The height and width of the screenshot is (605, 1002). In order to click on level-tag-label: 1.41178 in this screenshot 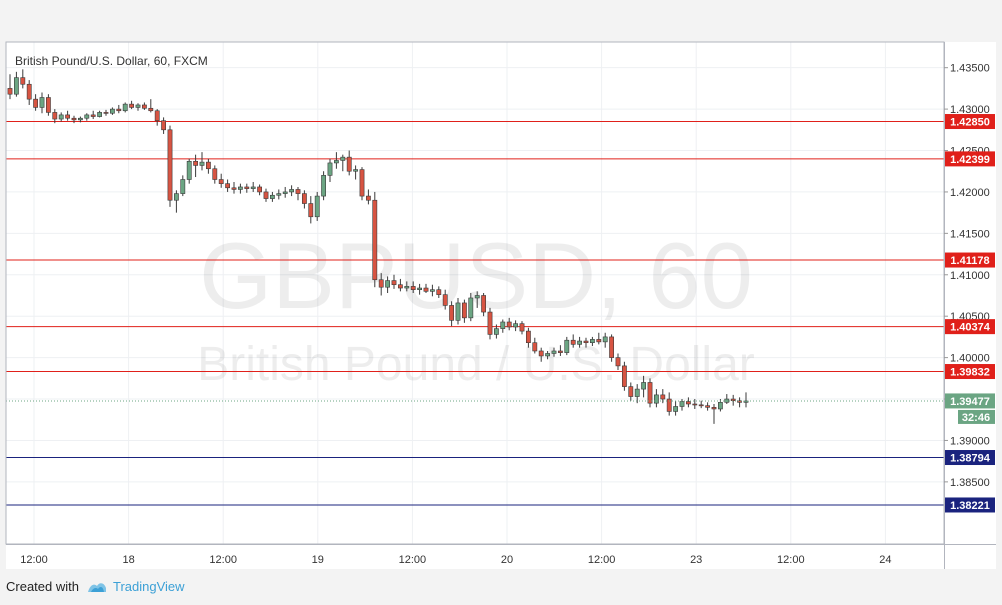, I will do `click(969, 261)`.